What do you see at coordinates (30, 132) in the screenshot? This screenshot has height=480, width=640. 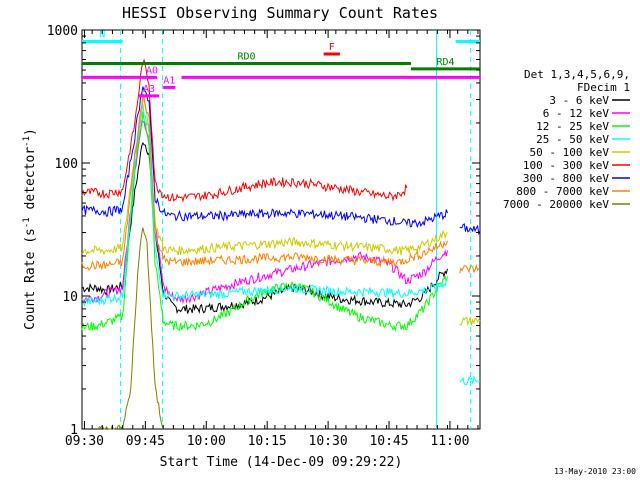 I see `y-axis-label-suffix: )` at bounding box center [30, 132].